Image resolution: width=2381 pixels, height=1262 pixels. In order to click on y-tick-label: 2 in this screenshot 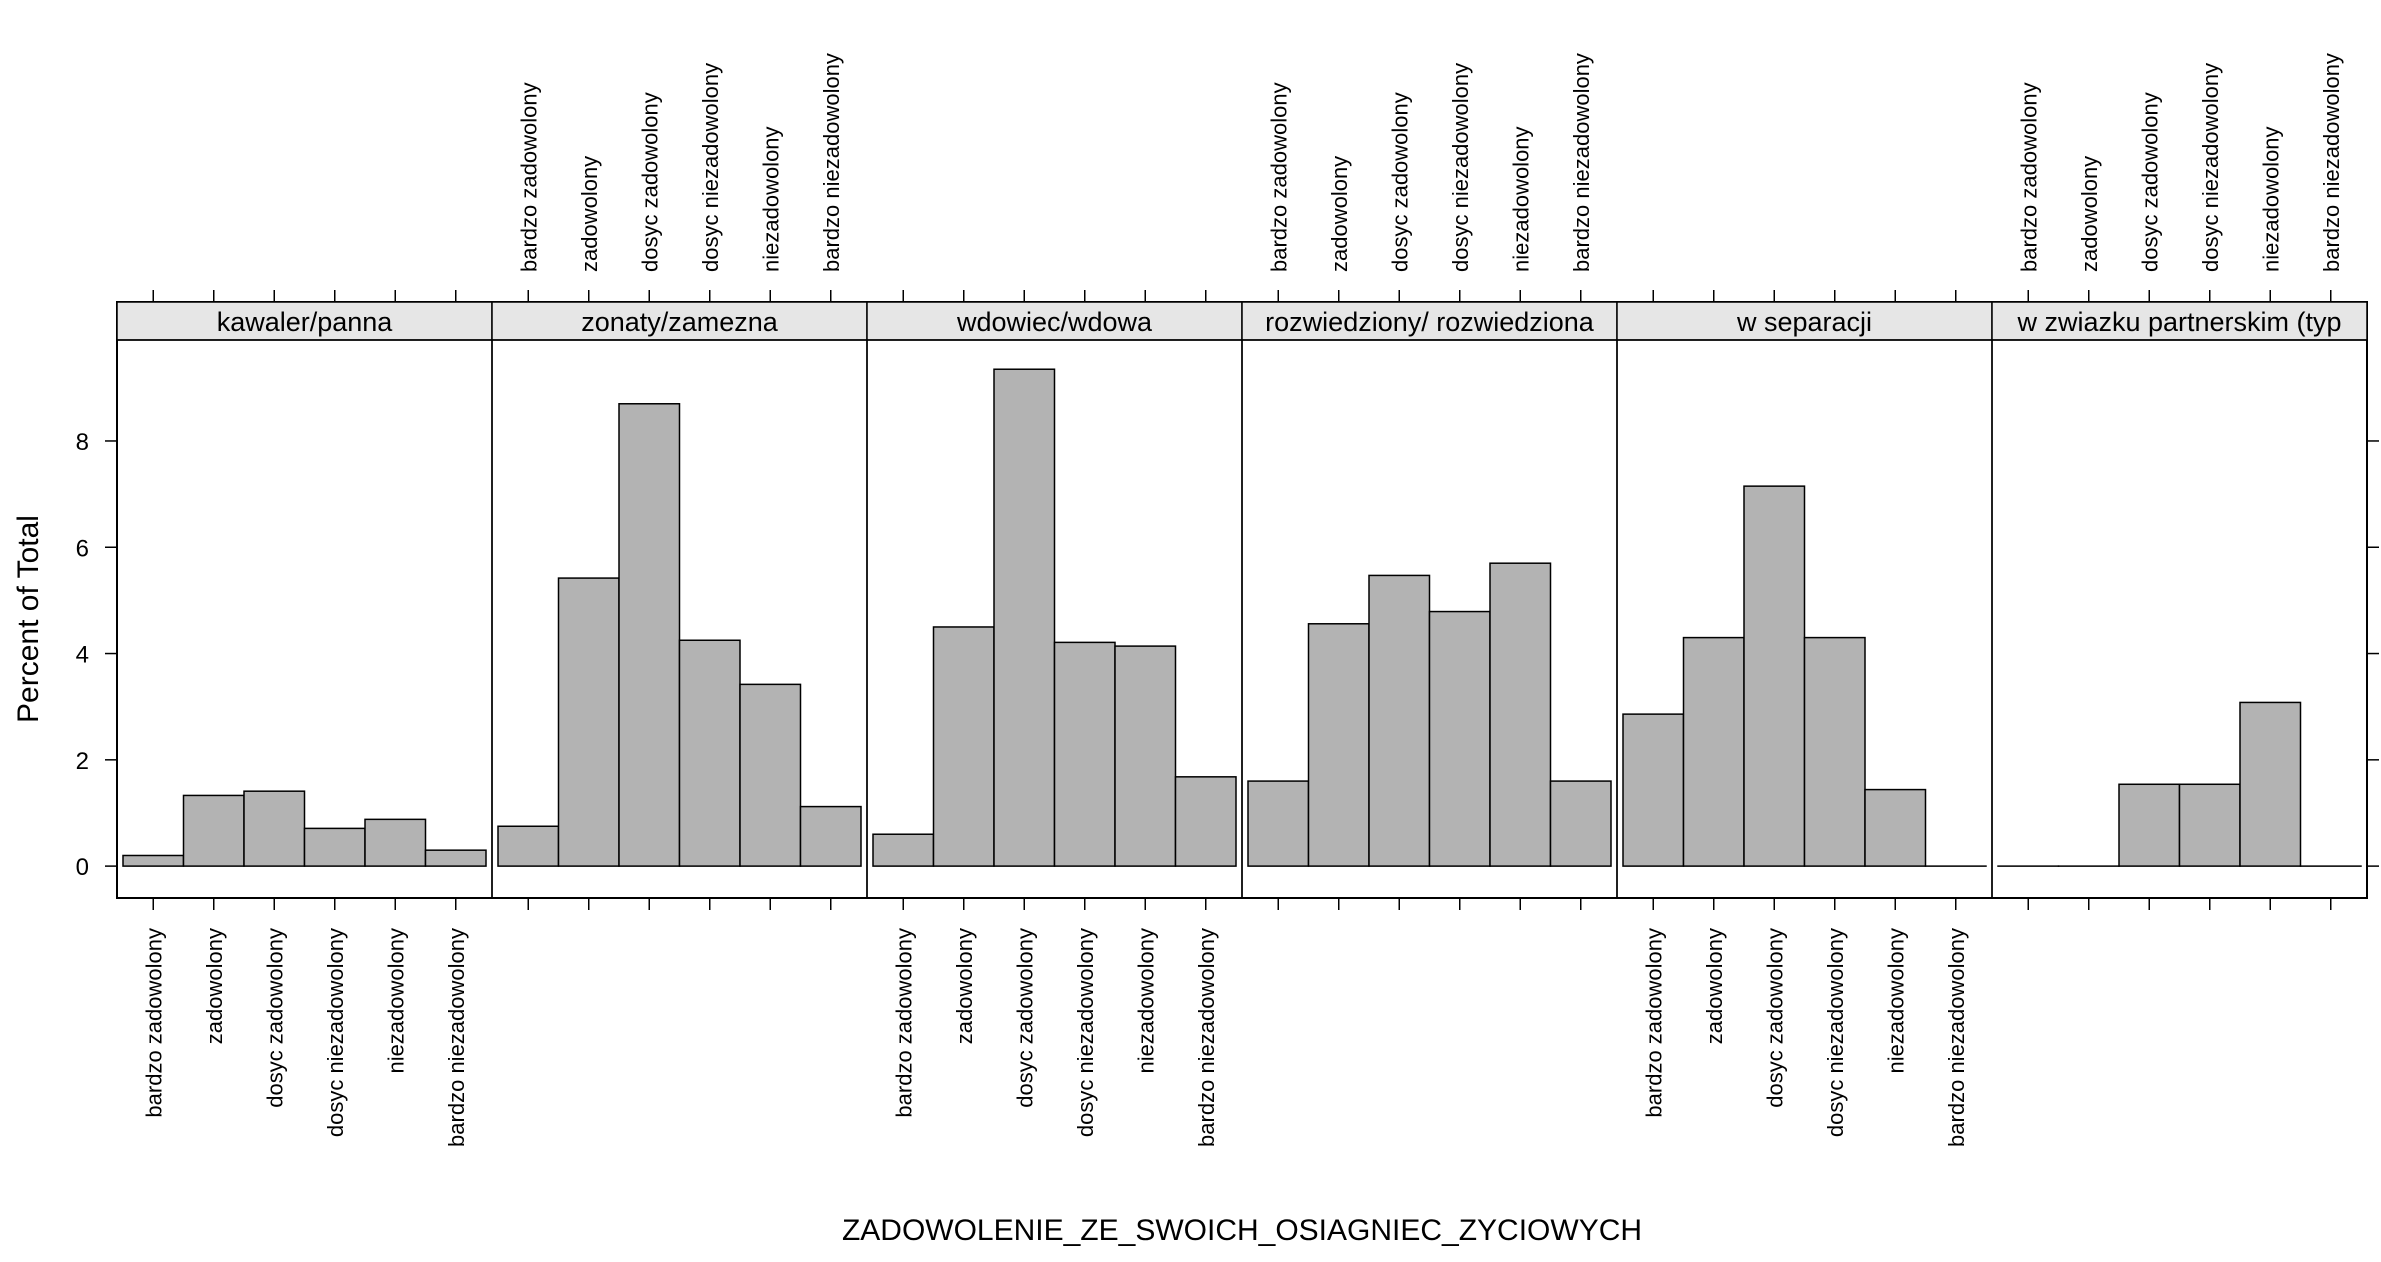, I will do `click(82, 761)`.